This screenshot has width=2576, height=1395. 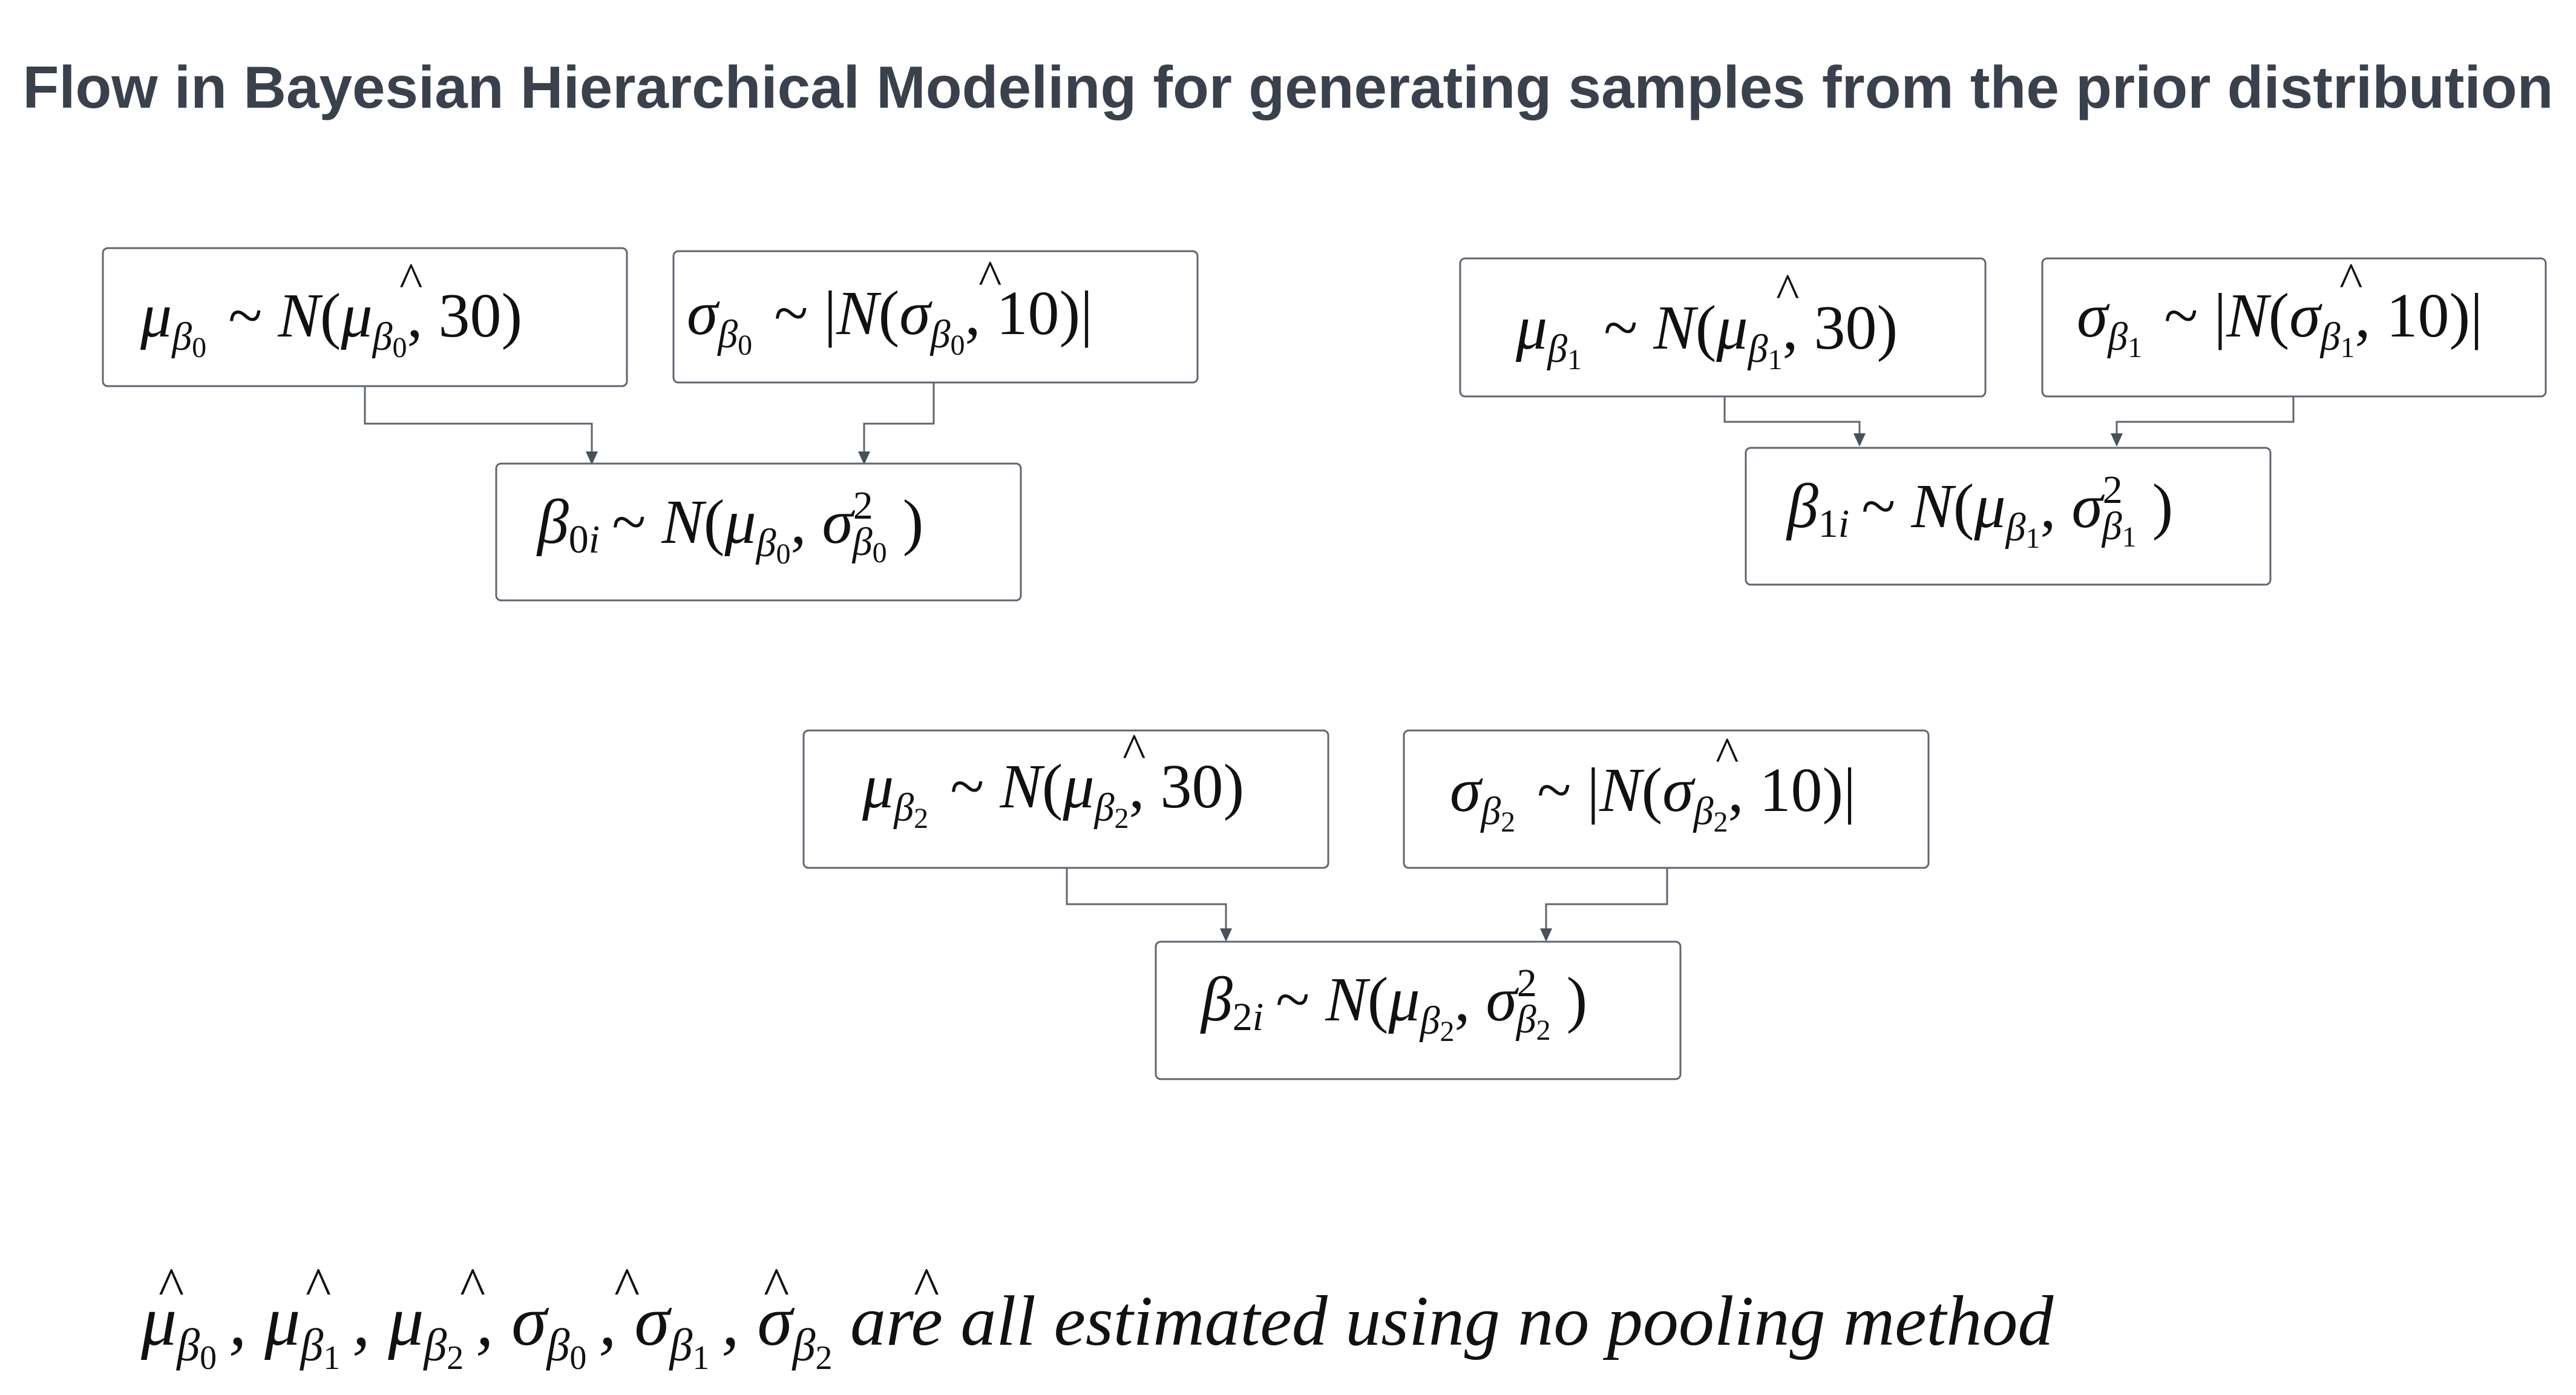 I want to click on edge-mu-beta2-to-beta2i, so click(x=1146, y=899).